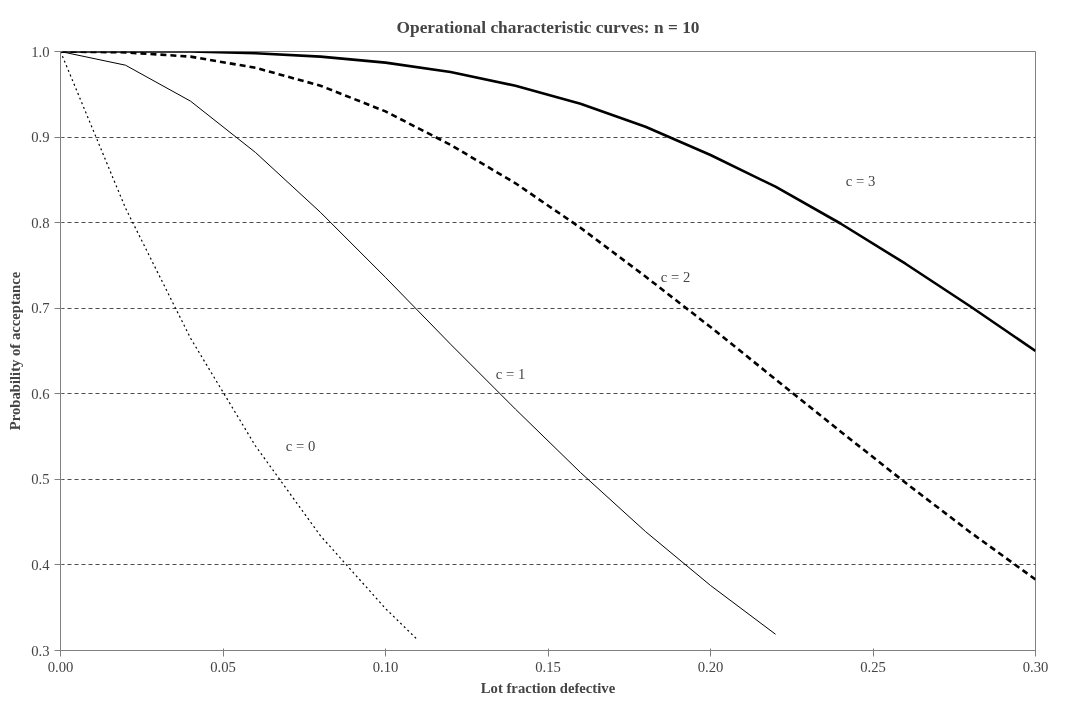 The image size is (1081, 704). Describe the element at coordinates (510, 374) in the screenshot. I see `series-label: c = 1` at that location.